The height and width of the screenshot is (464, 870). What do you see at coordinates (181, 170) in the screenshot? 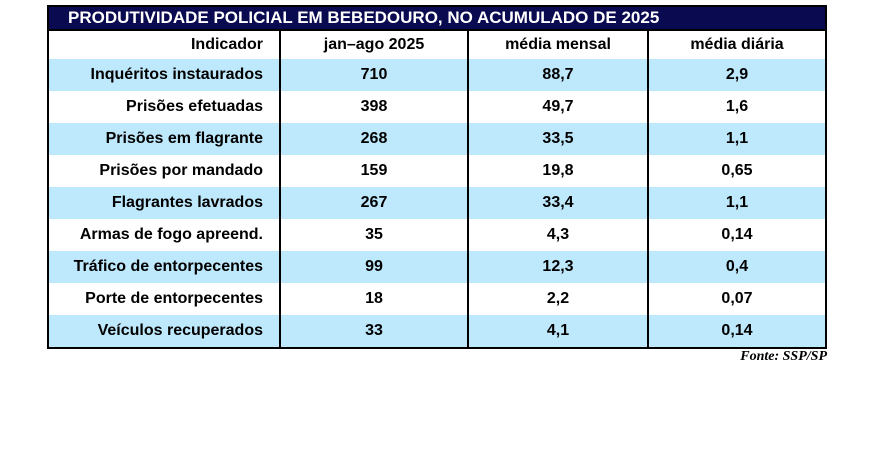
I see `indicator-cell: Prisões por mandado` at bounding box center [181, 170].